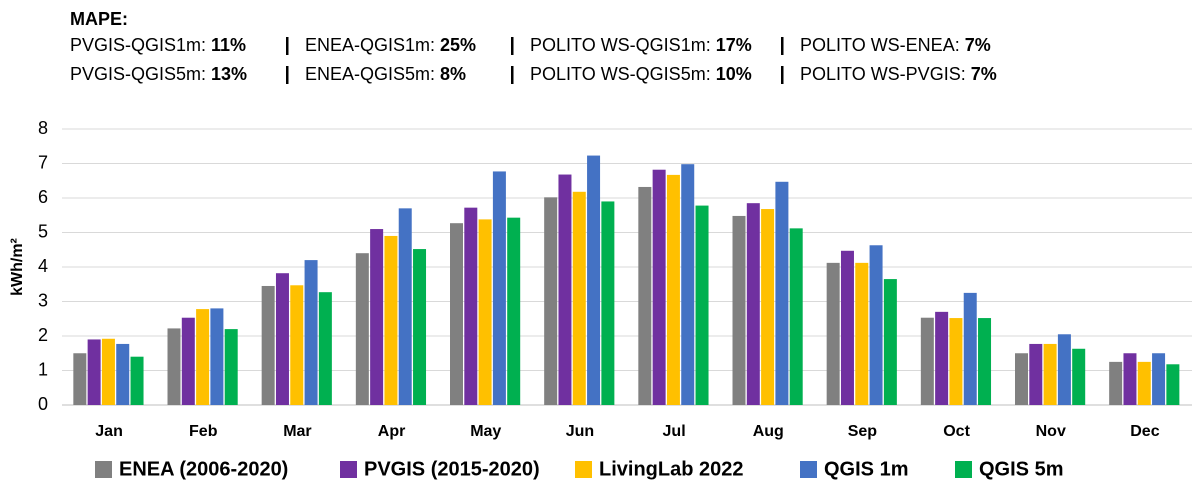 This screenshot has height=489, width=1204. Describe the element at coordinates (734, 74) in the screenshot. I see `annotation-value: 10%` at that location.